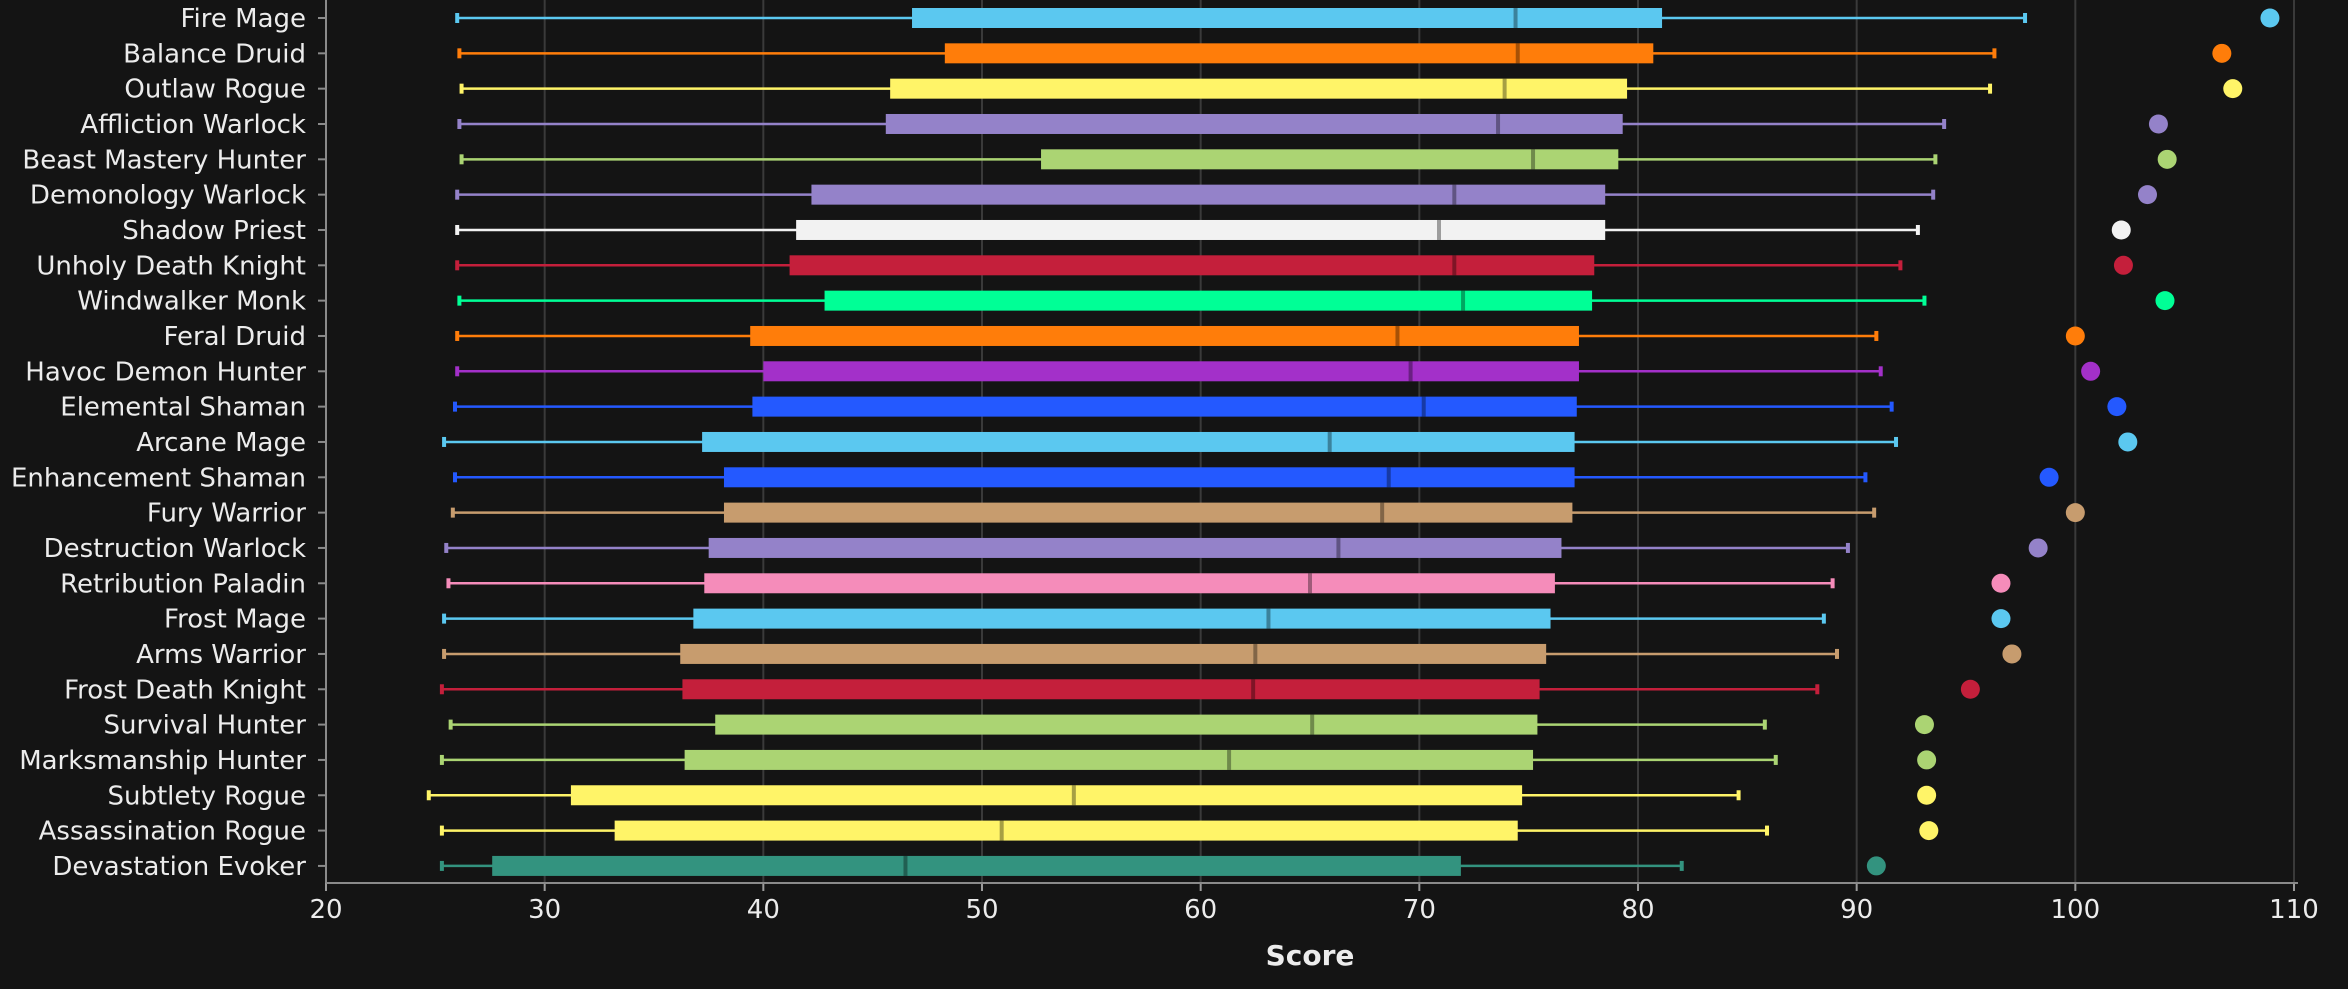 Image resolution: width=2348 pixels, height=989 pixels. Describe the element at coordinates (168, 196) in the screenshot. I see `category-label: Demonology Warlock` at that location.